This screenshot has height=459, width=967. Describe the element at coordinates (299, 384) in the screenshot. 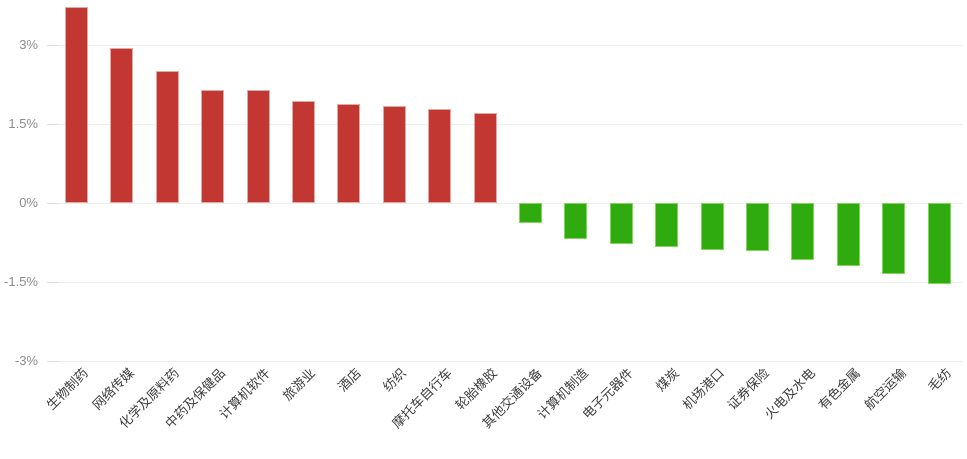

I see `x-axis-label: 旅游业` at that location.